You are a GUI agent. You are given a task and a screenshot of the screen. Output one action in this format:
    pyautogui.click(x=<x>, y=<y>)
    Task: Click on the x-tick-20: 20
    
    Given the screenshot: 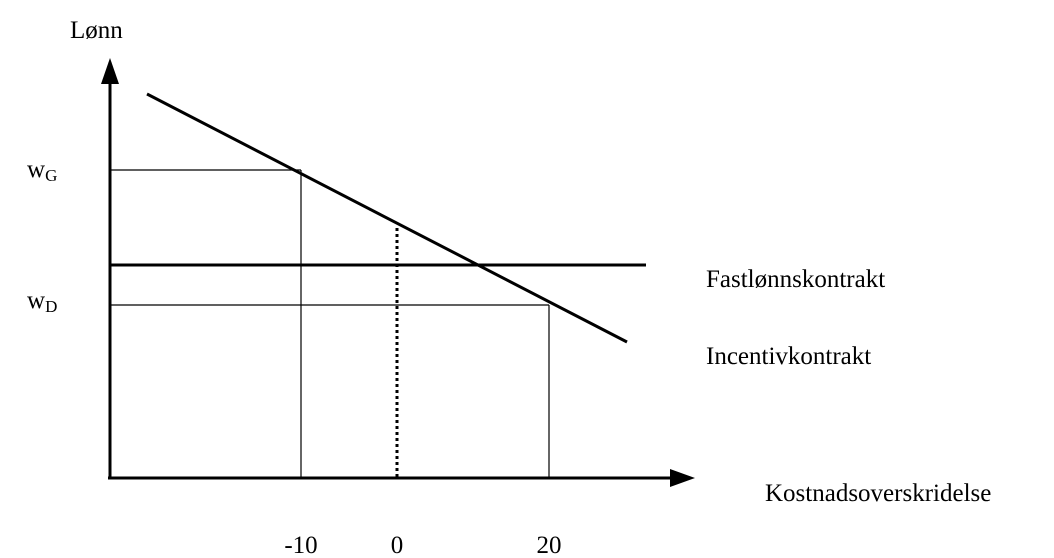 What is the action you would take?
    pyautogui.click(x=549, y=545)
    